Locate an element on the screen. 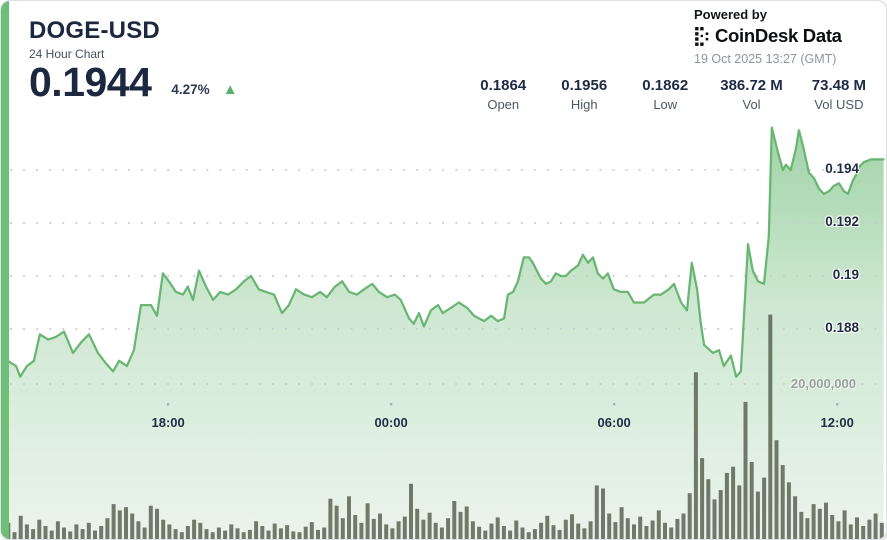  chart-timestamp: 19 Oct 2025 13:27 (GMT) is located at coordinates (765, 59).